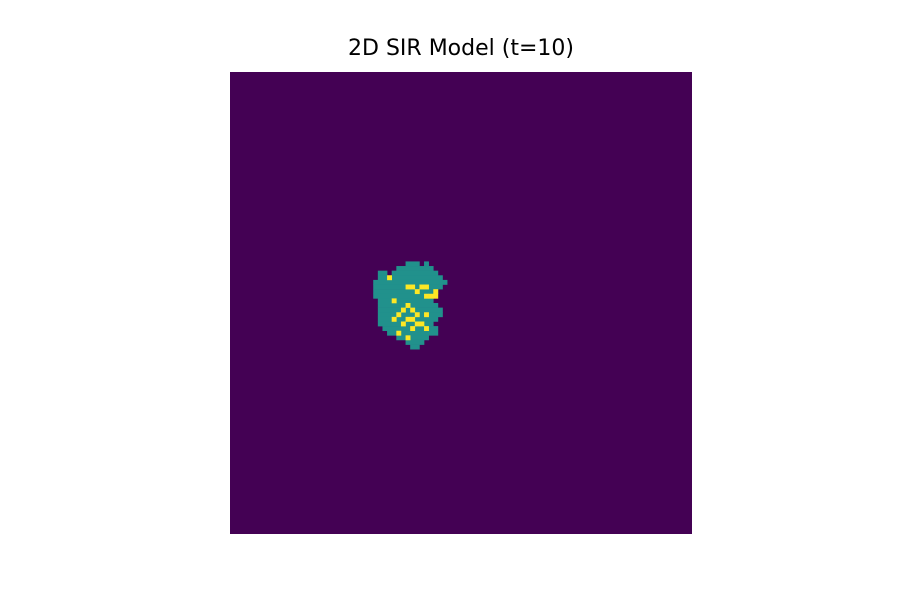 Image resolution: width=900 pixels, height=600 pixels. I want to click on chart-title: 2D SIR Model (t=10), so click(461, 48).